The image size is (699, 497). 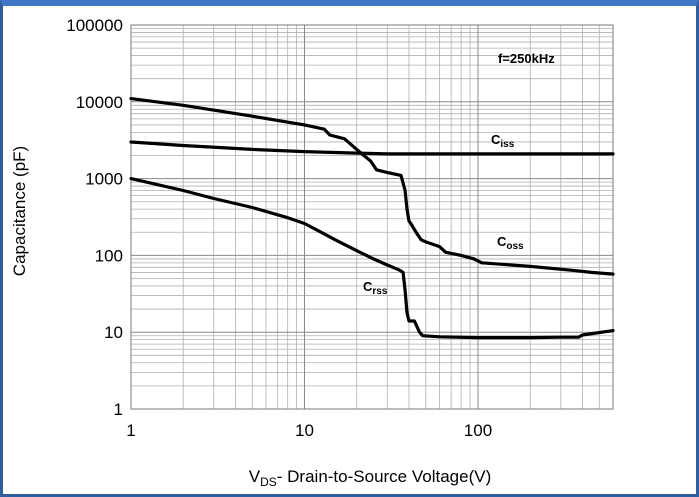 What do you see at coordinates (510, 243) in the screenshot?
I see `coss-label: Coss` at bounding box center [510, 243].